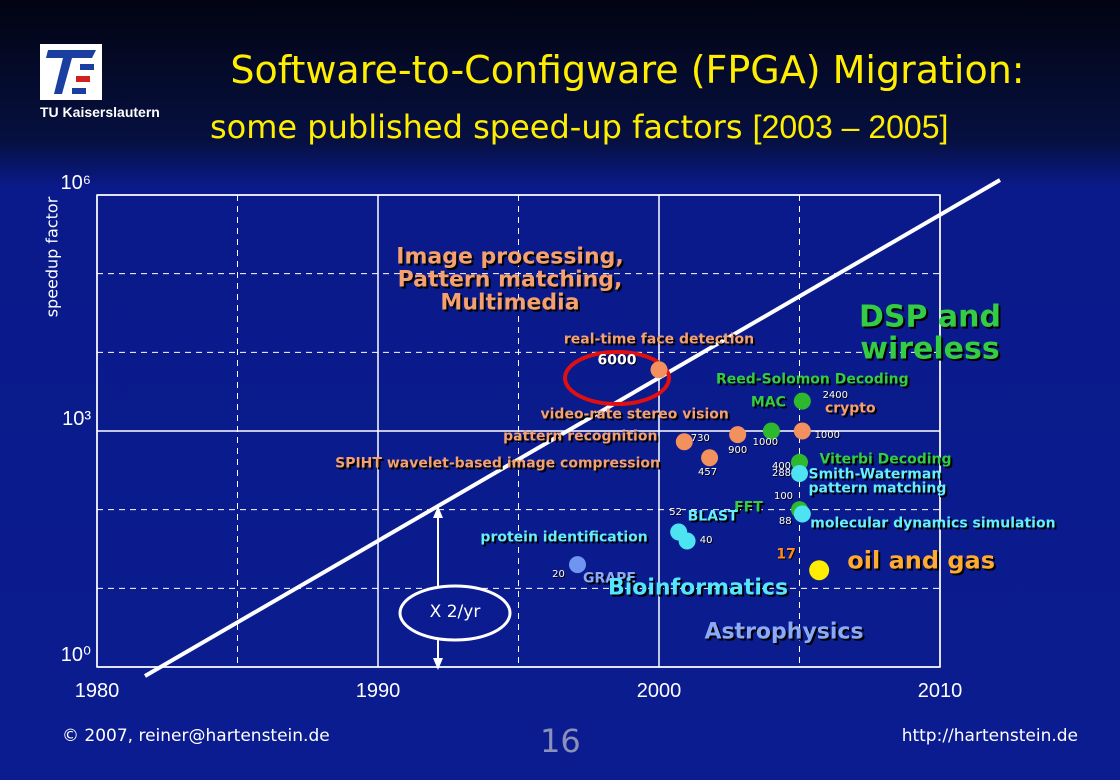 This screenshot has width=1120, height=780. Describe the element at coordinates (498, 463) in the screenshot. I see `point-label: SPIHT wavelet-based image compression` at that location.